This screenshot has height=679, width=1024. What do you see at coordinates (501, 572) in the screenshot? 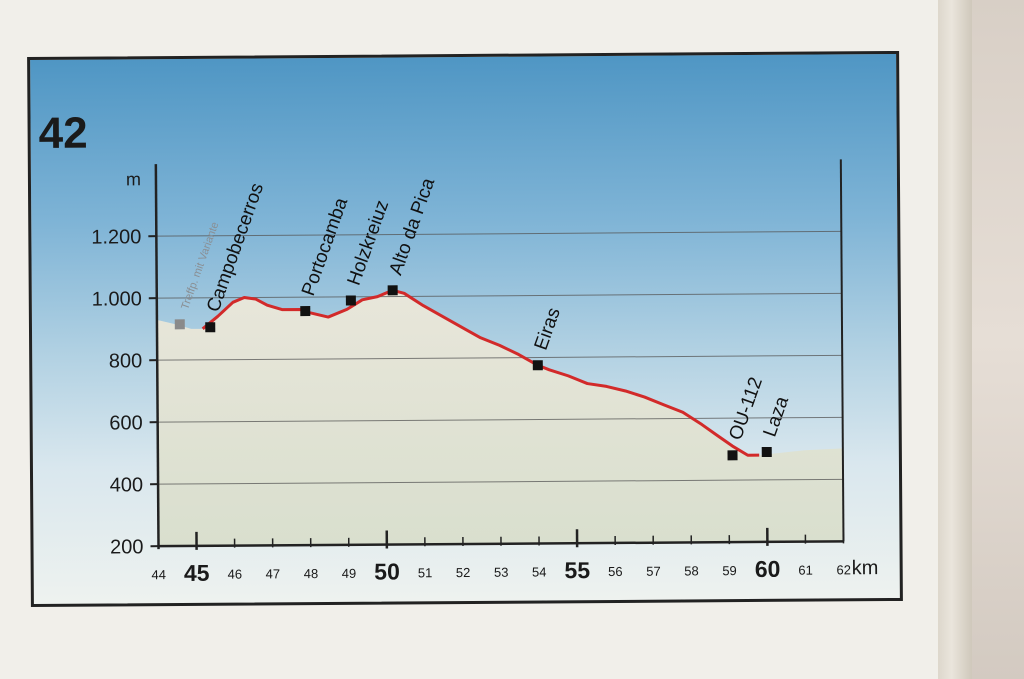
I see `x-tick-label: 53` at bounding box center [501, 572].